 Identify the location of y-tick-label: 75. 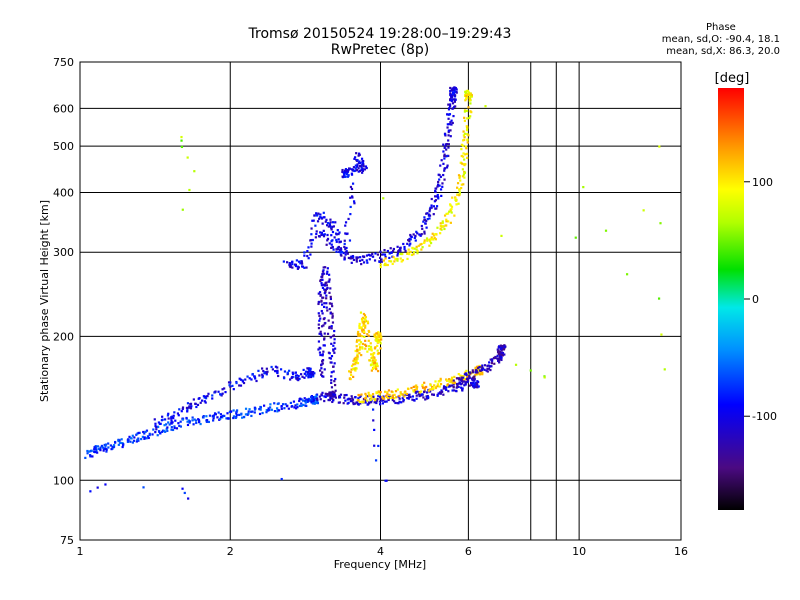
(67, 540).